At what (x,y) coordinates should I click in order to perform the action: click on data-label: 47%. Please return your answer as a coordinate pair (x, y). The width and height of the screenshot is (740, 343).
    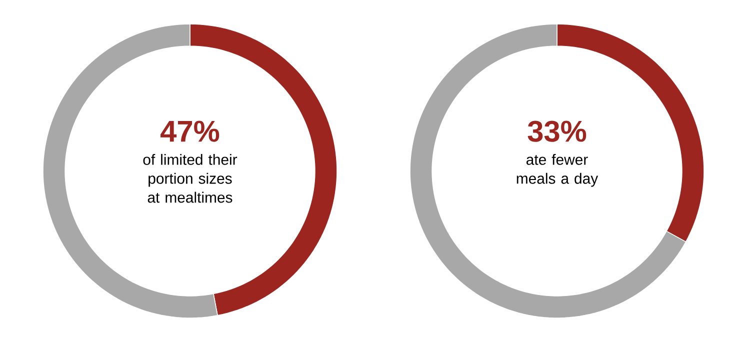
    Looking at the image, I should click on (190, 131).